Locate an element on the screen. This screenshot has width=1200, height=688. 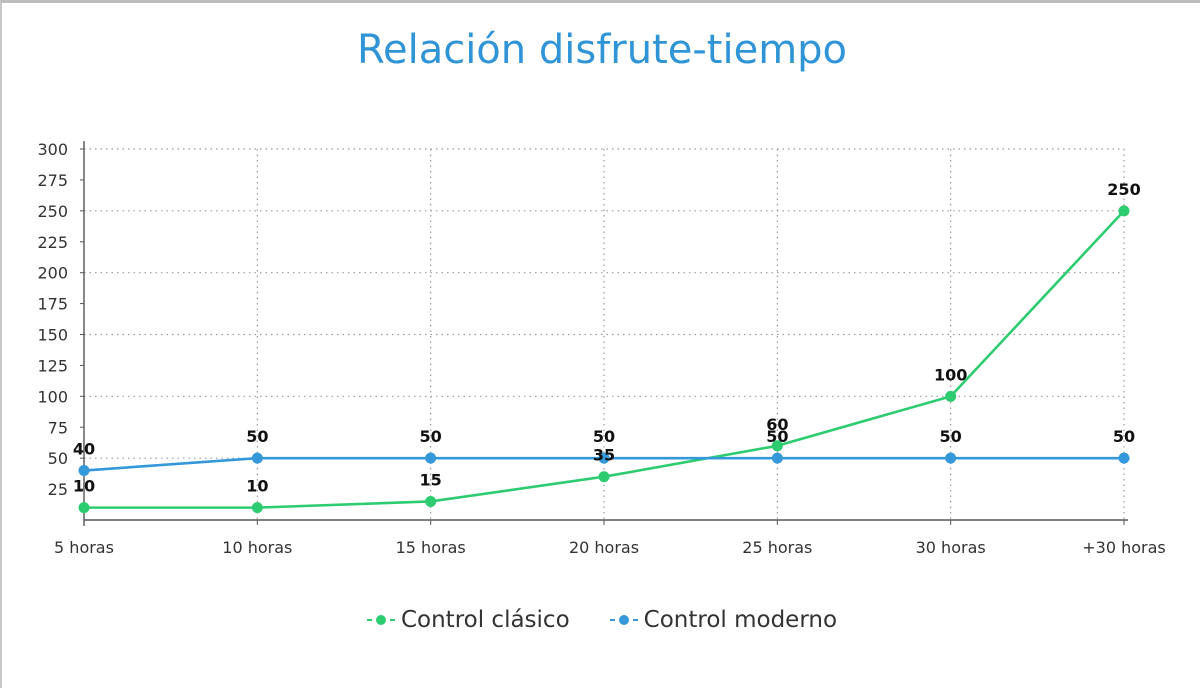
data-label-series-1: 250 is located at coordinates (1123, 189).